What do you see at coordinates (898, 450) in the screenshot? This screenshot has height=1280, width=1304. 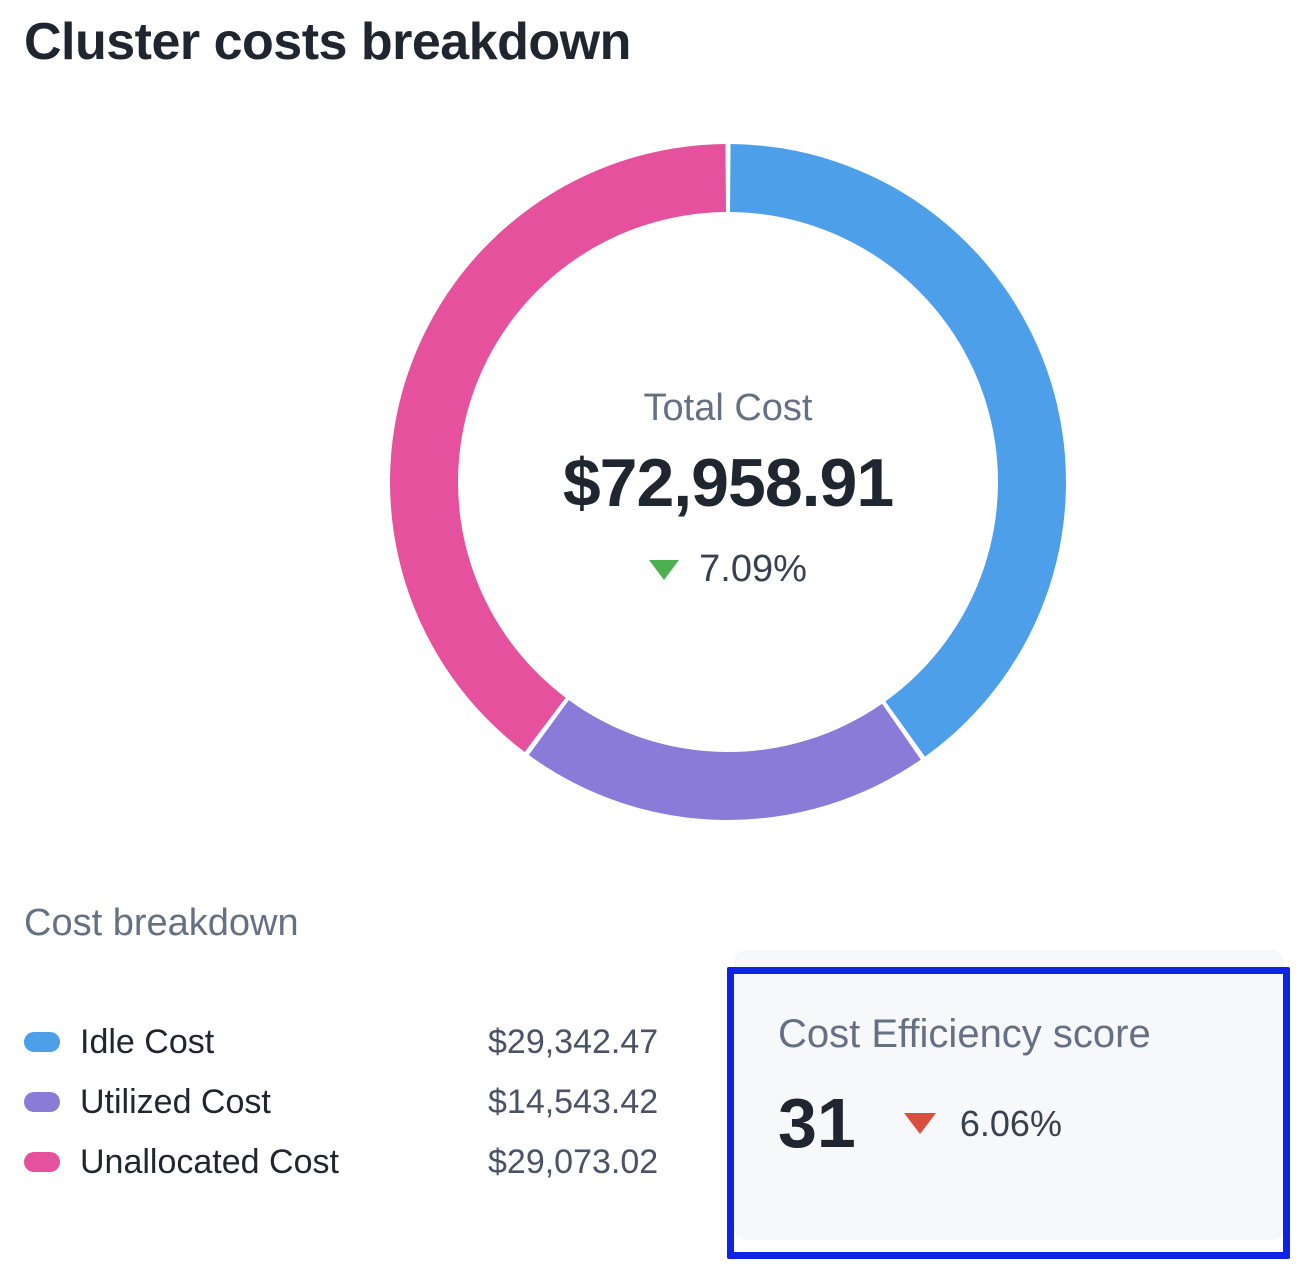 I see `donut-segment-idle-cost` at bounding box center [898, 450].